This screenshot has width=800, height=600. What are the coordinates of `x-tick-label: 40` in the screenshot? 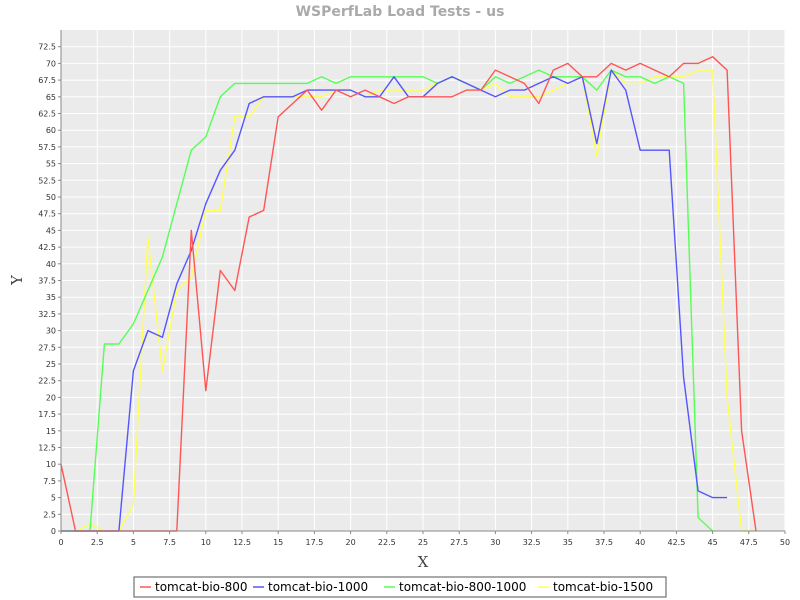 It's located at (640, 542).